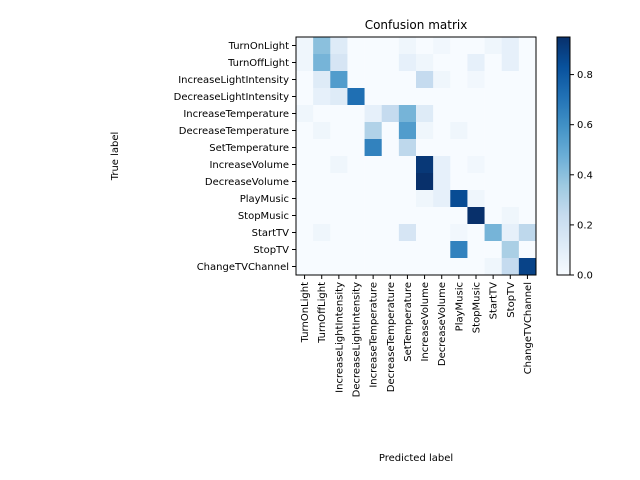 The image size is (640, 480). Describe the element at coordinates (459, 306) in the screenshot. I see `x-tick-label: PlayMusic` at that location.